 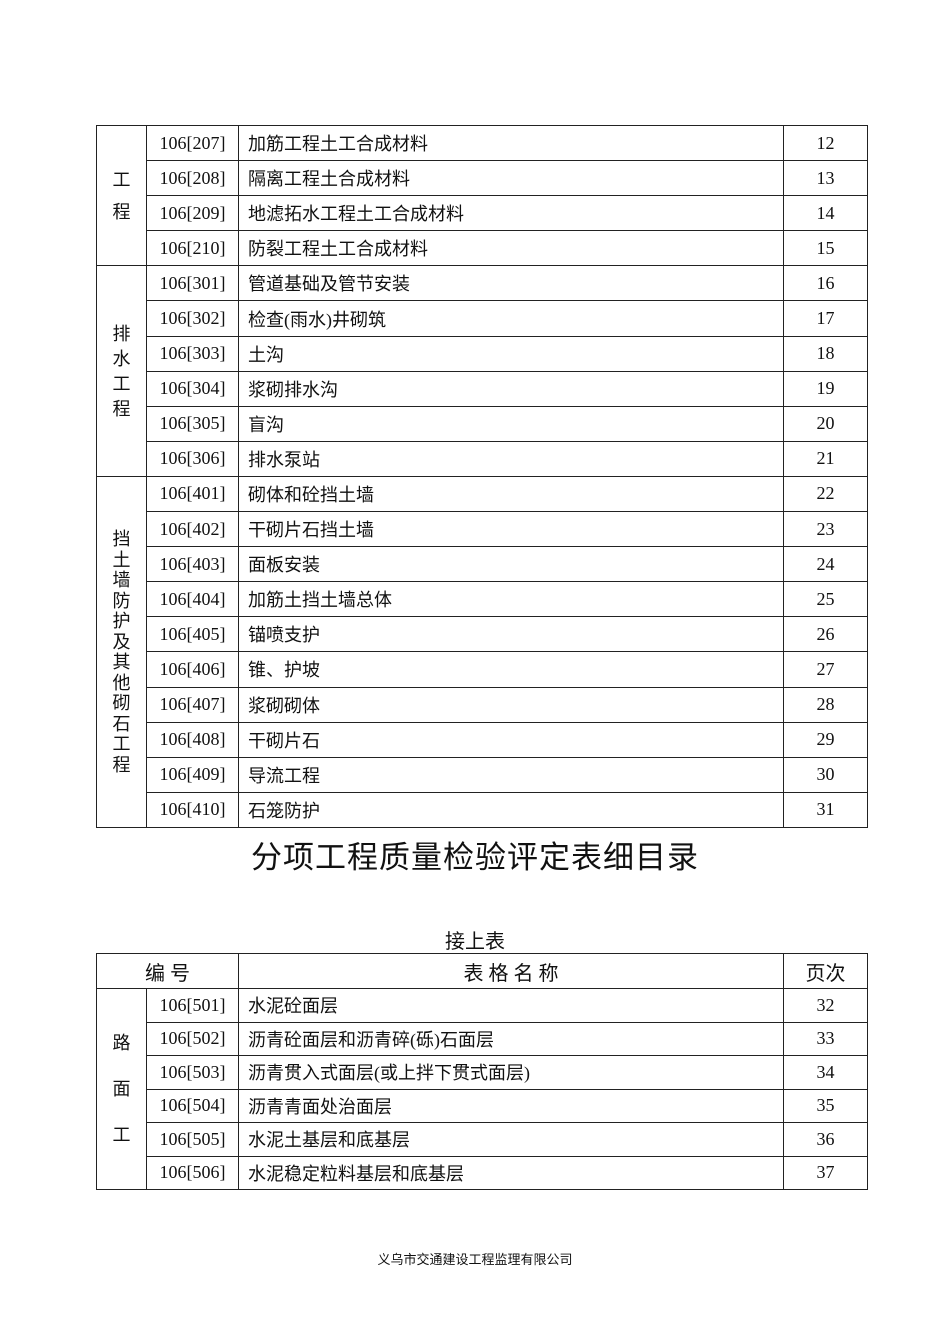 What do you see at coordinates (192, 1072) in the screenshot?
I see `code-cell: 106[503]` at bounding box center [192, 1072].